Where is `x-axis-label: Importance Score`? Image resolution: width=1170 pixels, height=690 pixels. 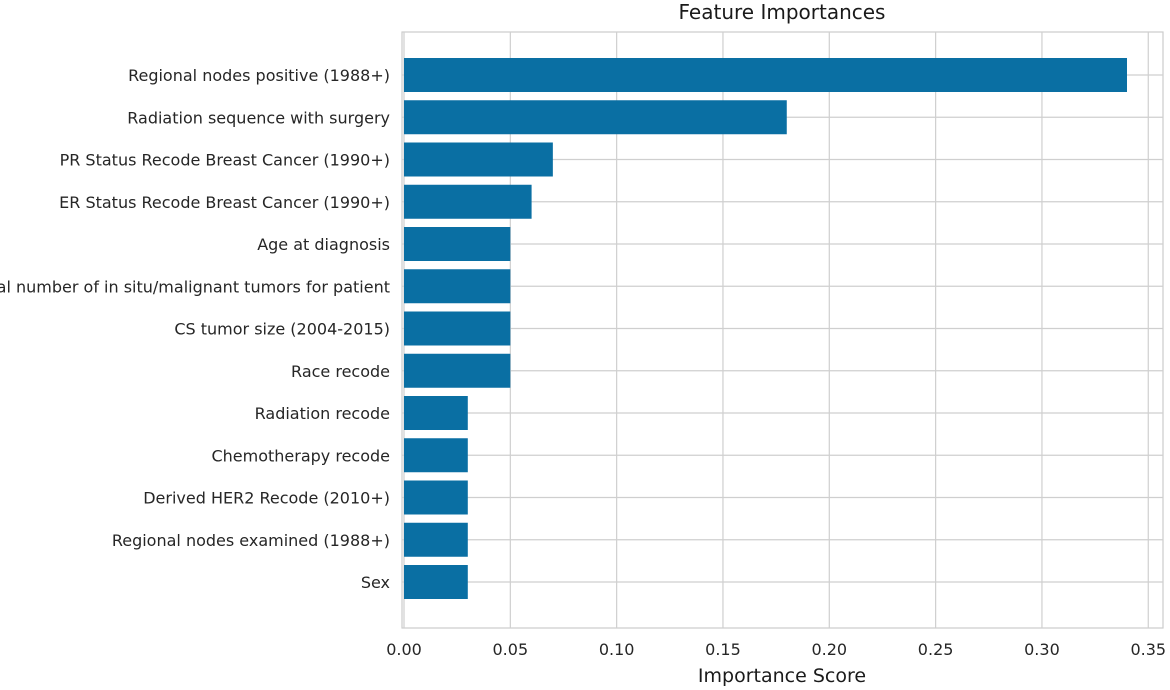 x-axis-label: Importance Score is located at coordinates (782, 676).